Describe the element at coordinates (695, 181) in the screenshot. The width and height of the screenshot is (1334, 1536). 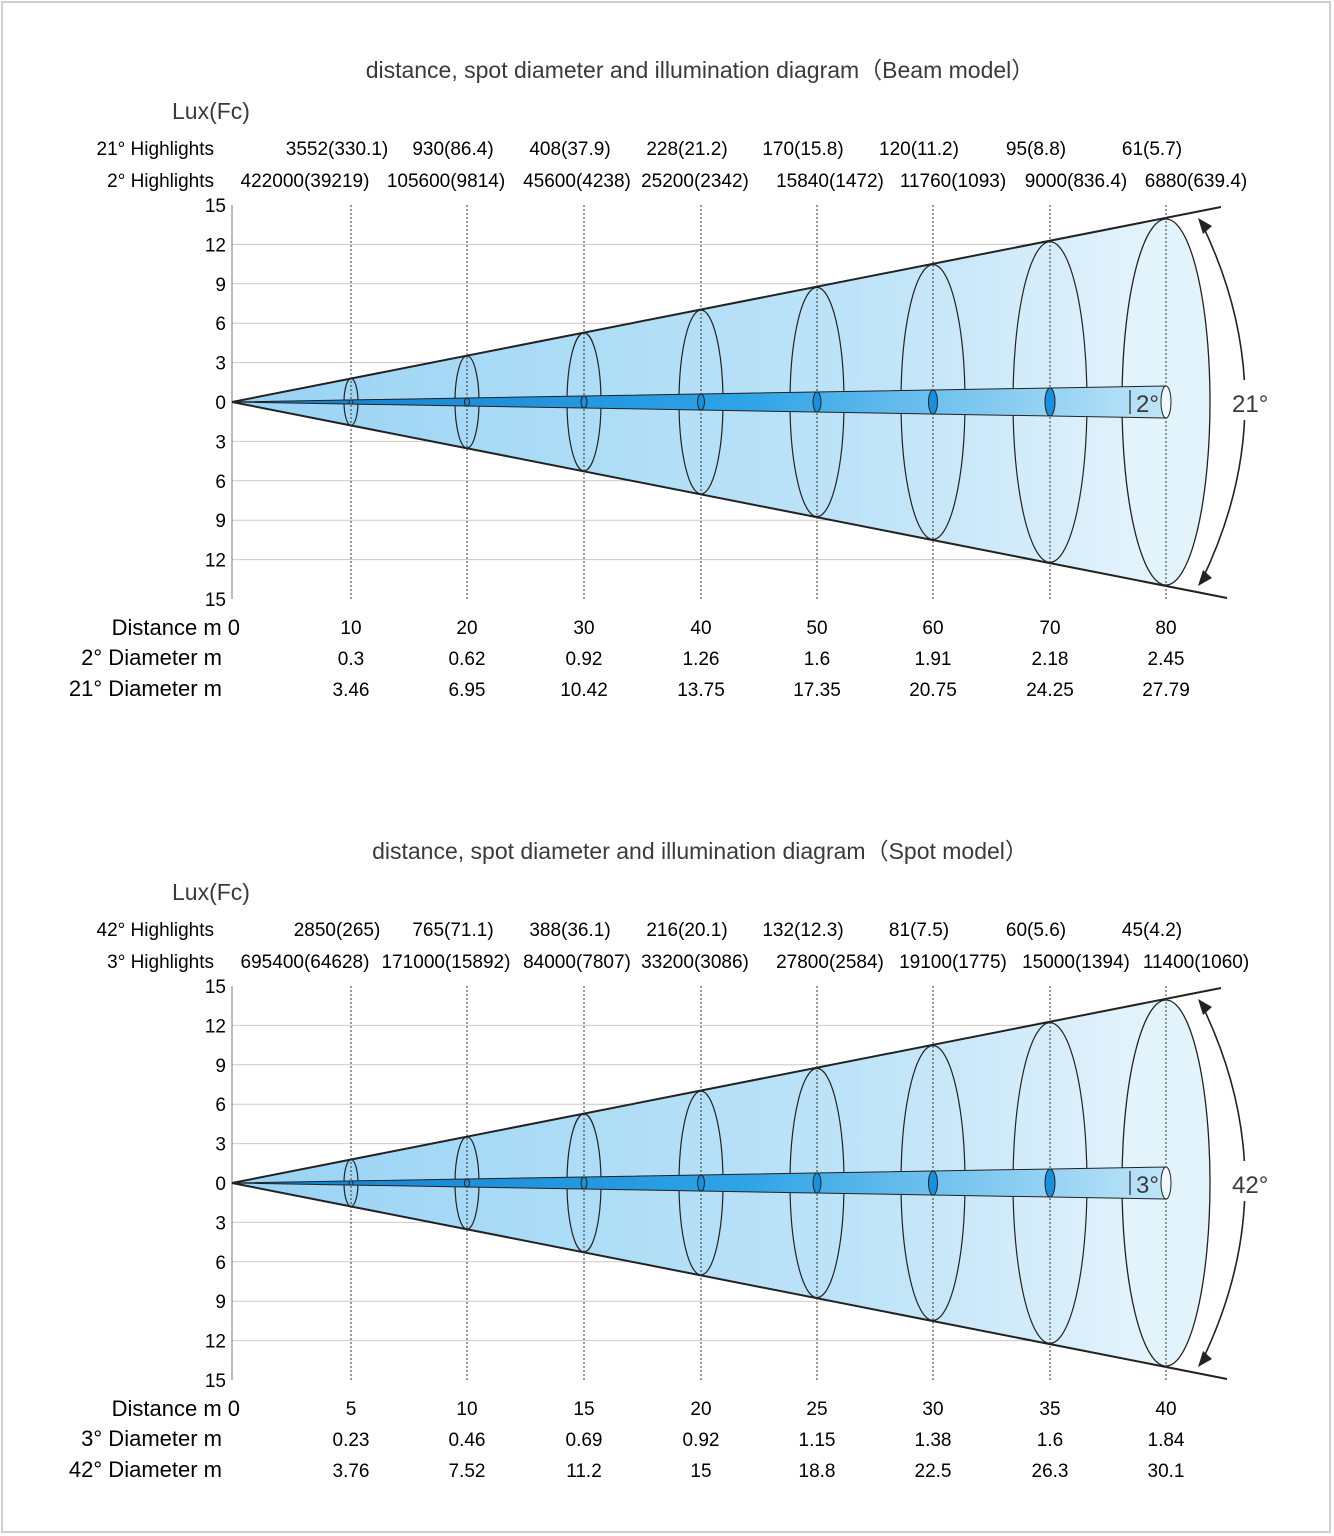
I see `narrow-highlight-value: 25200(2342)` at that location.